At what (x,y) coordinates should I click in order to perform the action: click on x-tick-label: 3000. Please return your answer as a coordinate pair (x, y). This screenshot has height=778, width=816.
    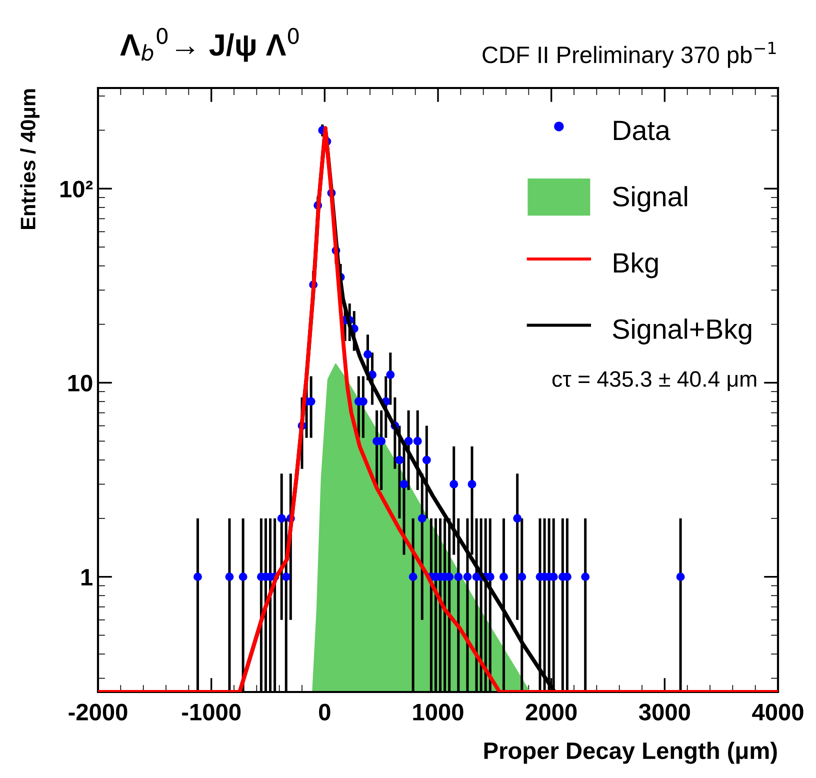
    Looking at the image, I should click on (664, 712).